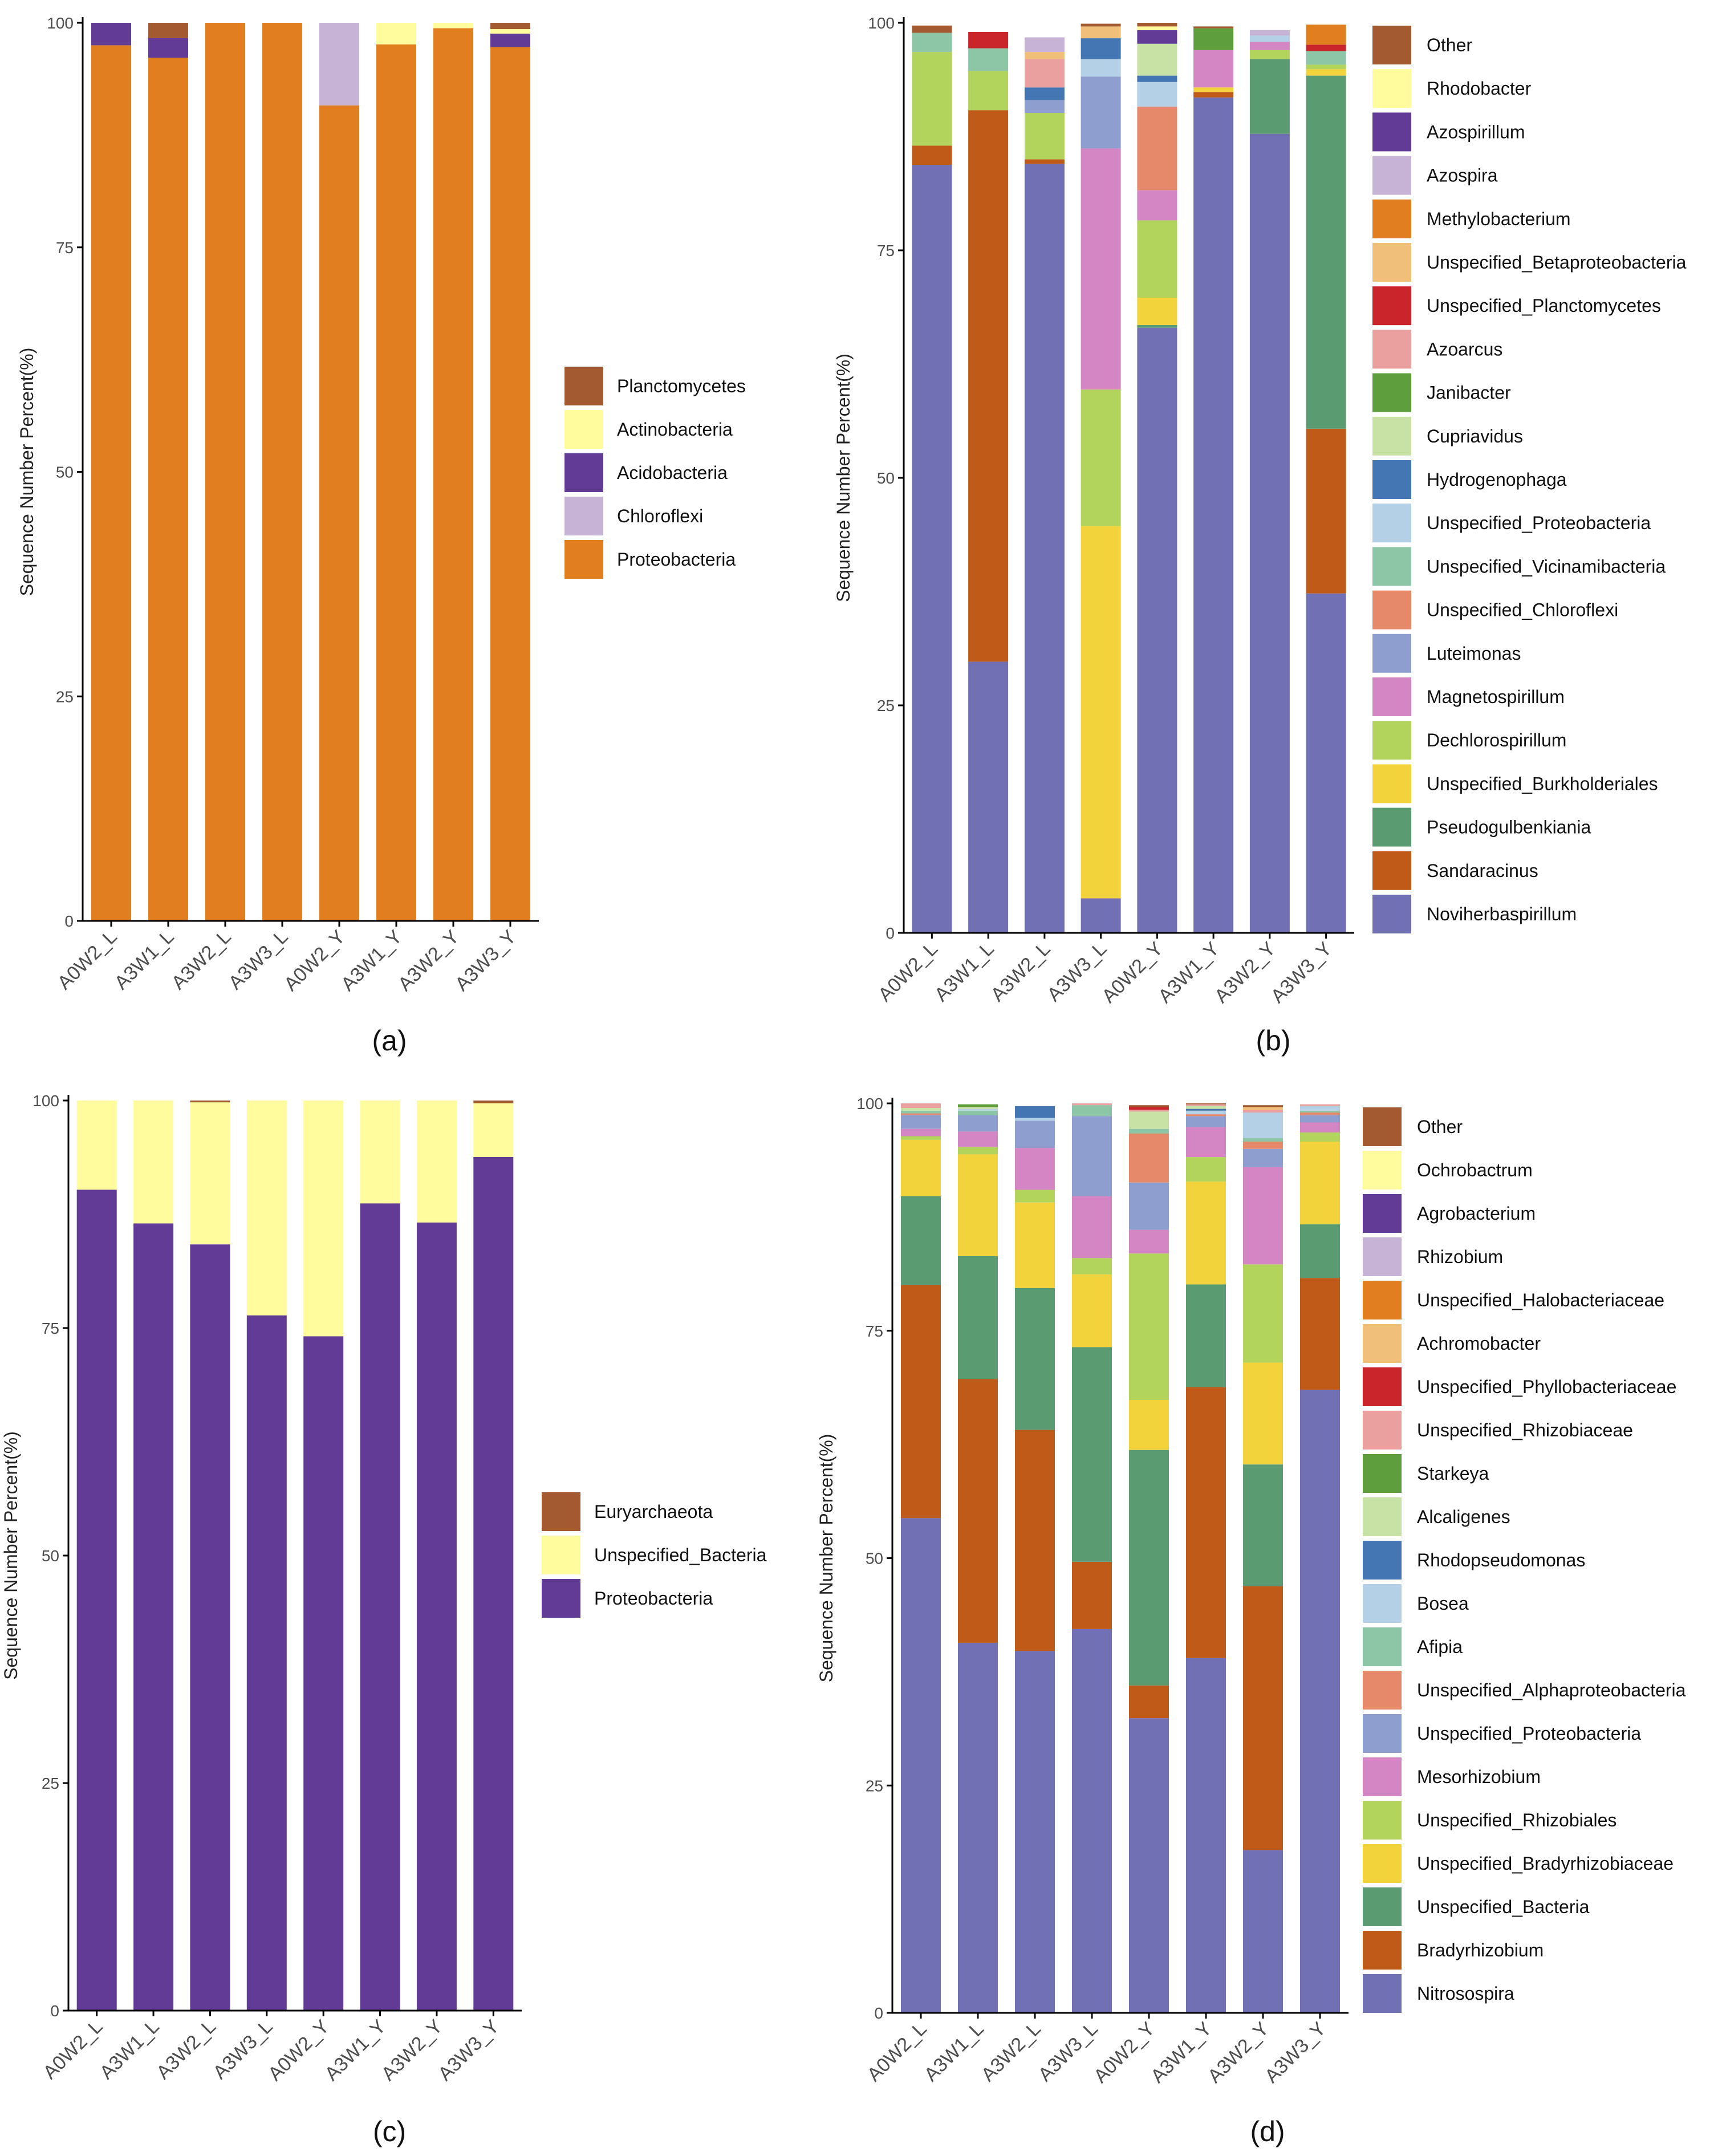  What do you see at coordinates (1206, 1835) in the screenshot?
I see `bar-segment-a3w1-y-nitrosospira` at bounding box center [1206, 1835].